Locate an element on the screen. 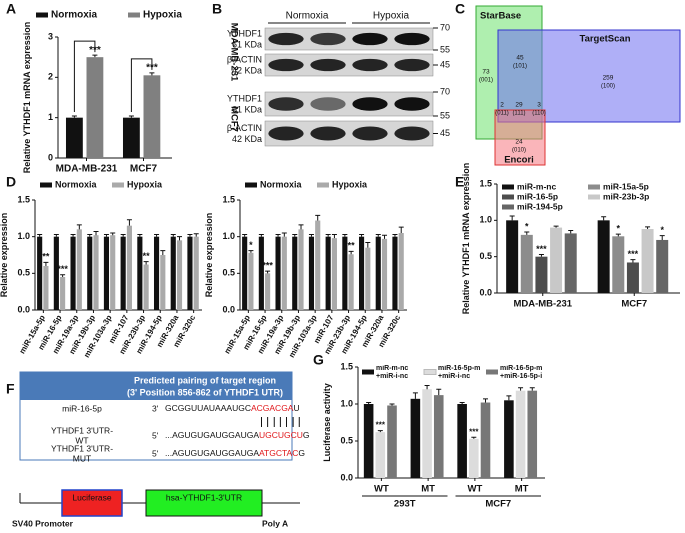  significance-label: *** is located at coordinates (267, 266).